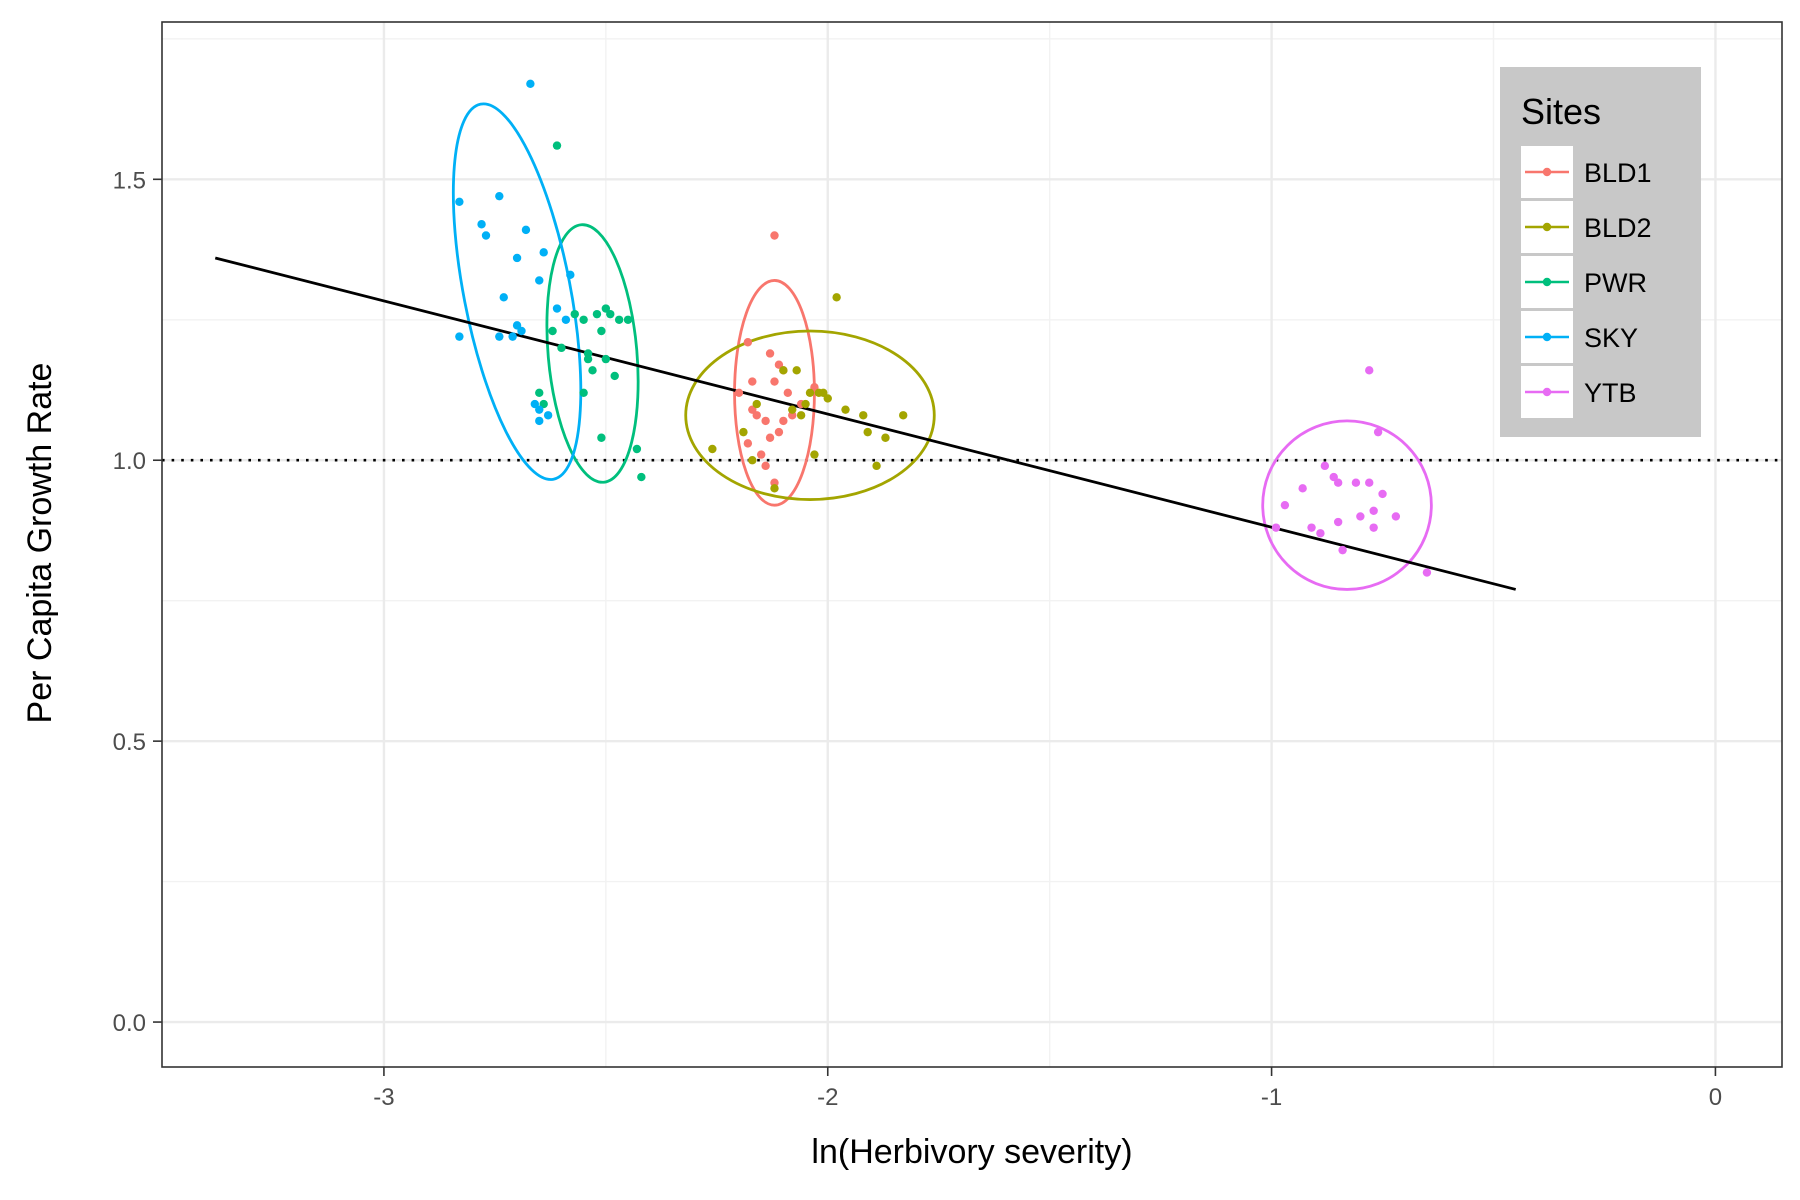 The height and width of the screenshot is (1200, 1800). Describe the element at coordinates (1547, 227) in the screenshot. I see `legend-key-point-bld2` at that location.